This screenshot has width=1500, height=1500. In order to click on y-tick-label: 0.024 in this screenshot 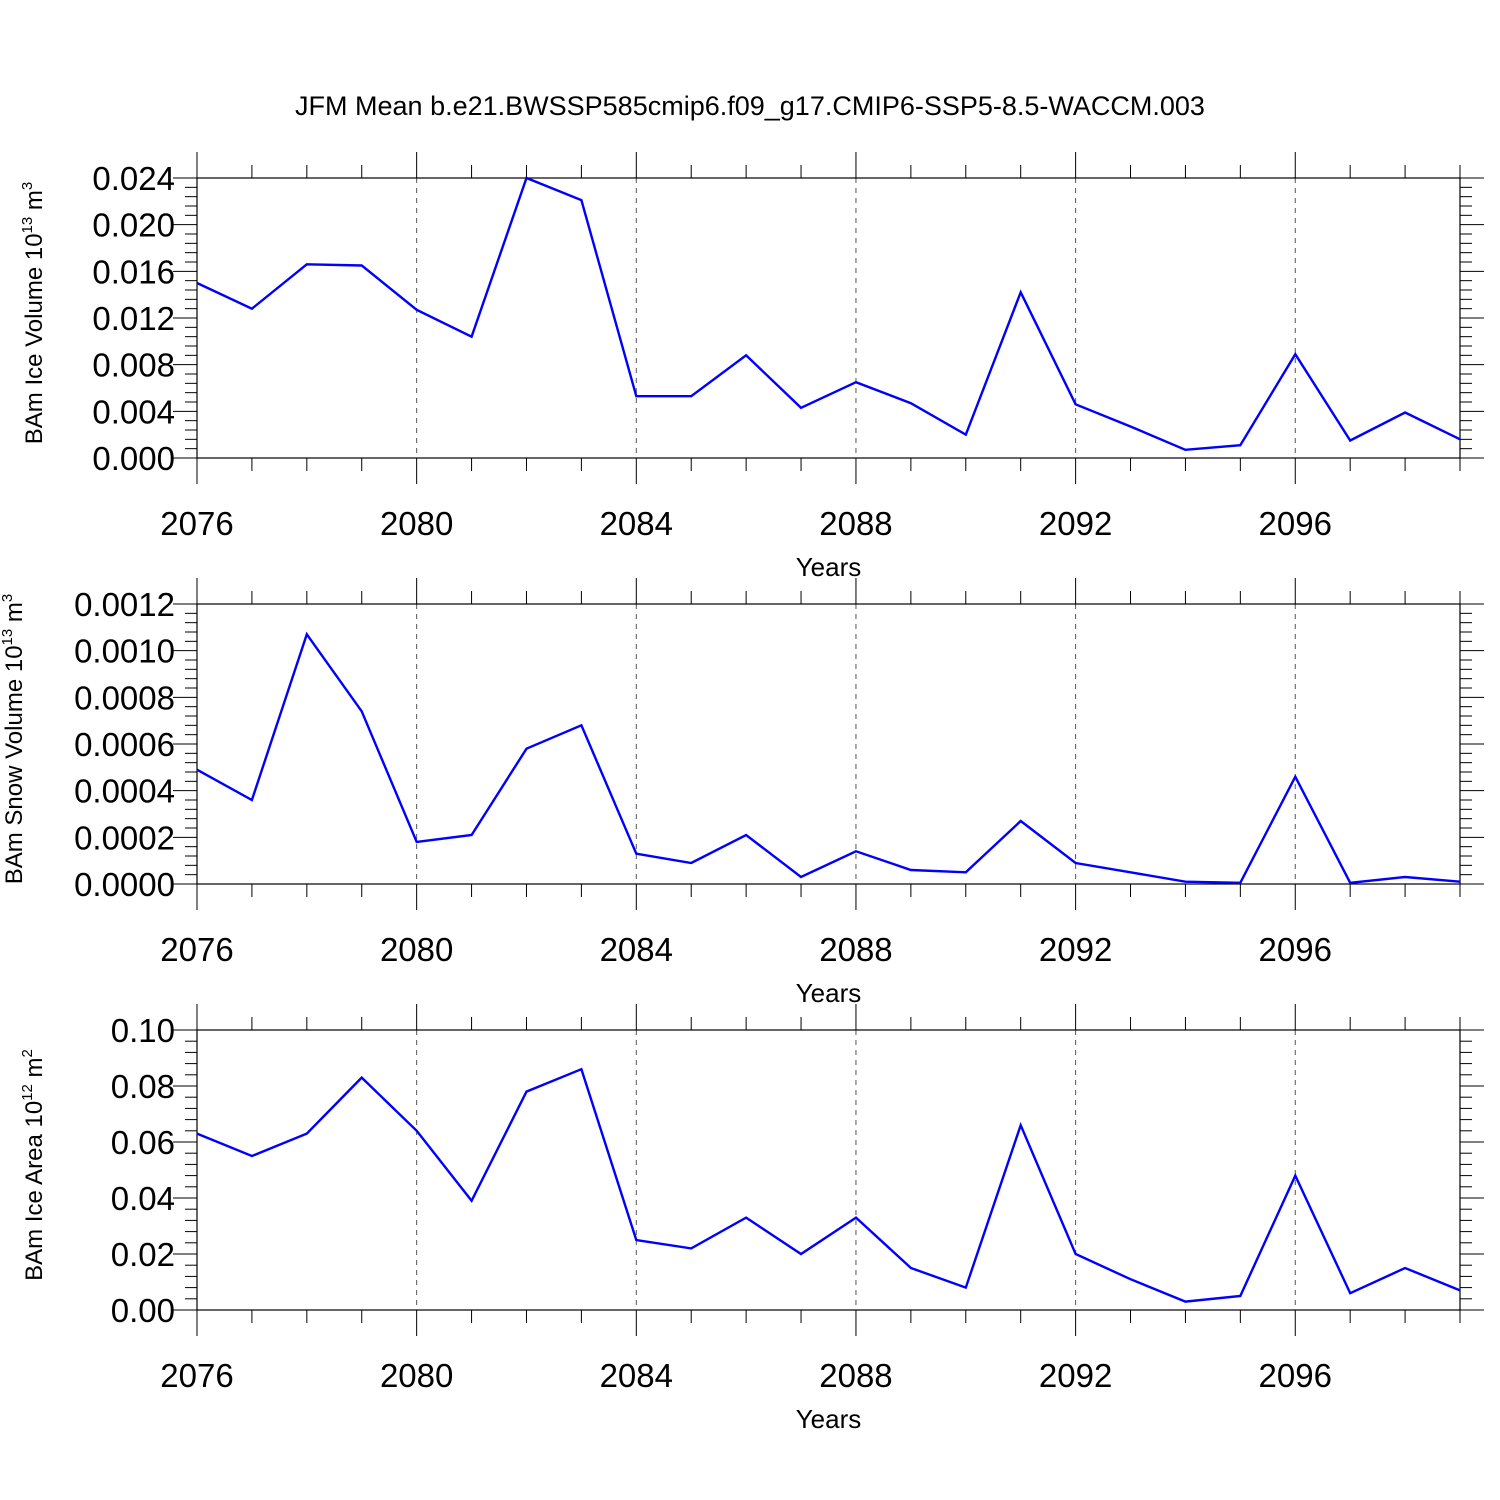, I will do `click(133, 178)`.